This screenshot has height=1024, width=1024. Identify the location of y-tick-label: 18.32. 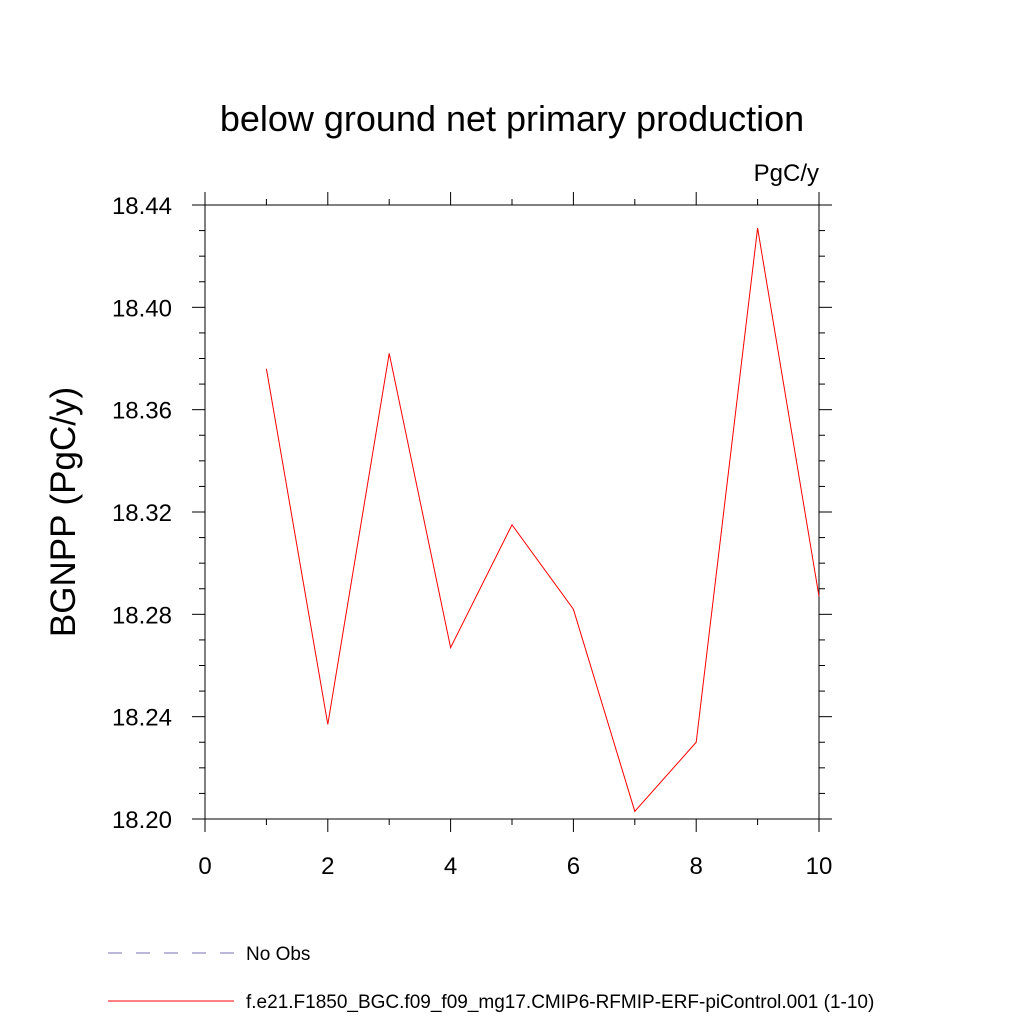
(142, 513).